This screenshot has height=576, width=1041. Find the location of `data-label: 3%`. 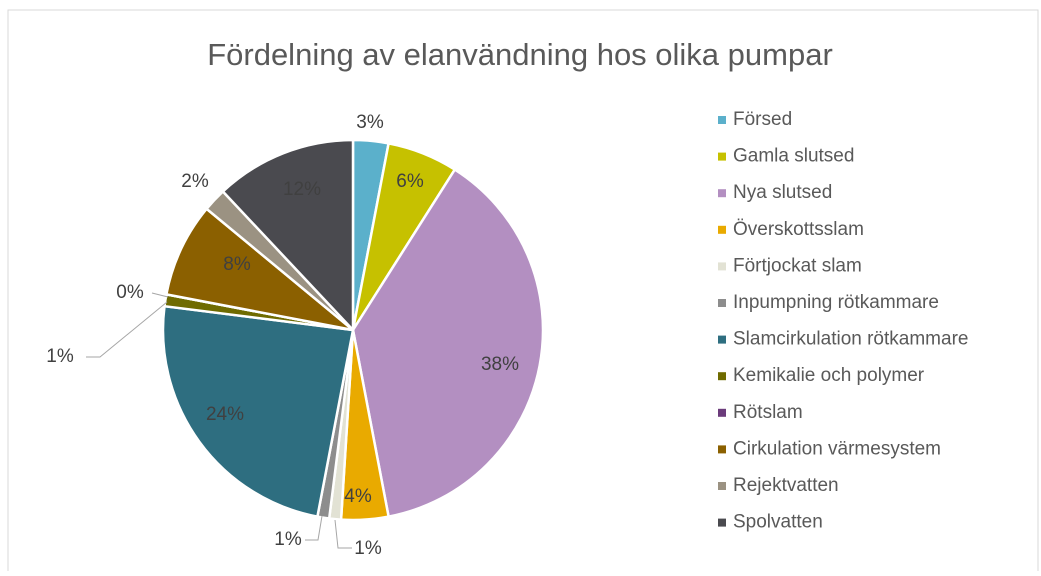

data-label: 3% is located at coordinates (370, 122).